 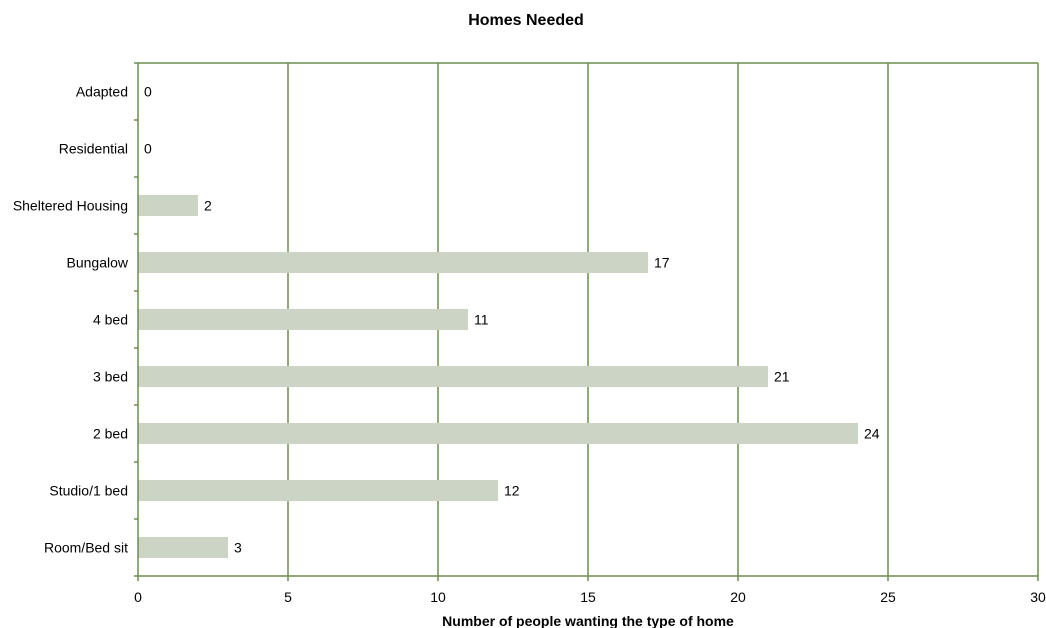 What do you see at coordinates (438, 597) in the screenshot?
I see `x-tick-label: 10` at bounding box center [438, 597].